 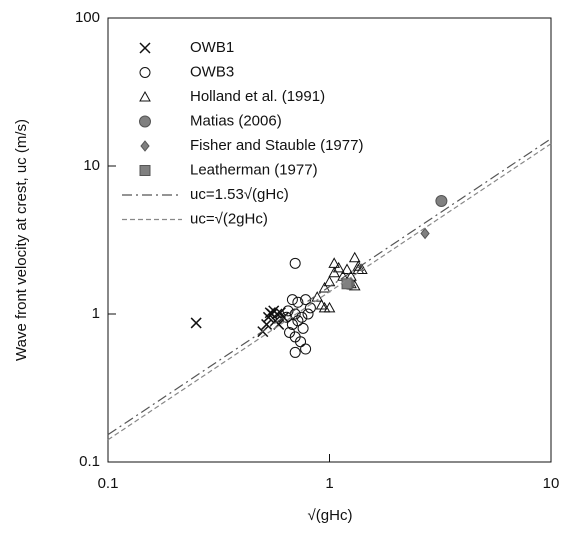 I want to click on x-tick-label: 10, so click(x=551, y=483).